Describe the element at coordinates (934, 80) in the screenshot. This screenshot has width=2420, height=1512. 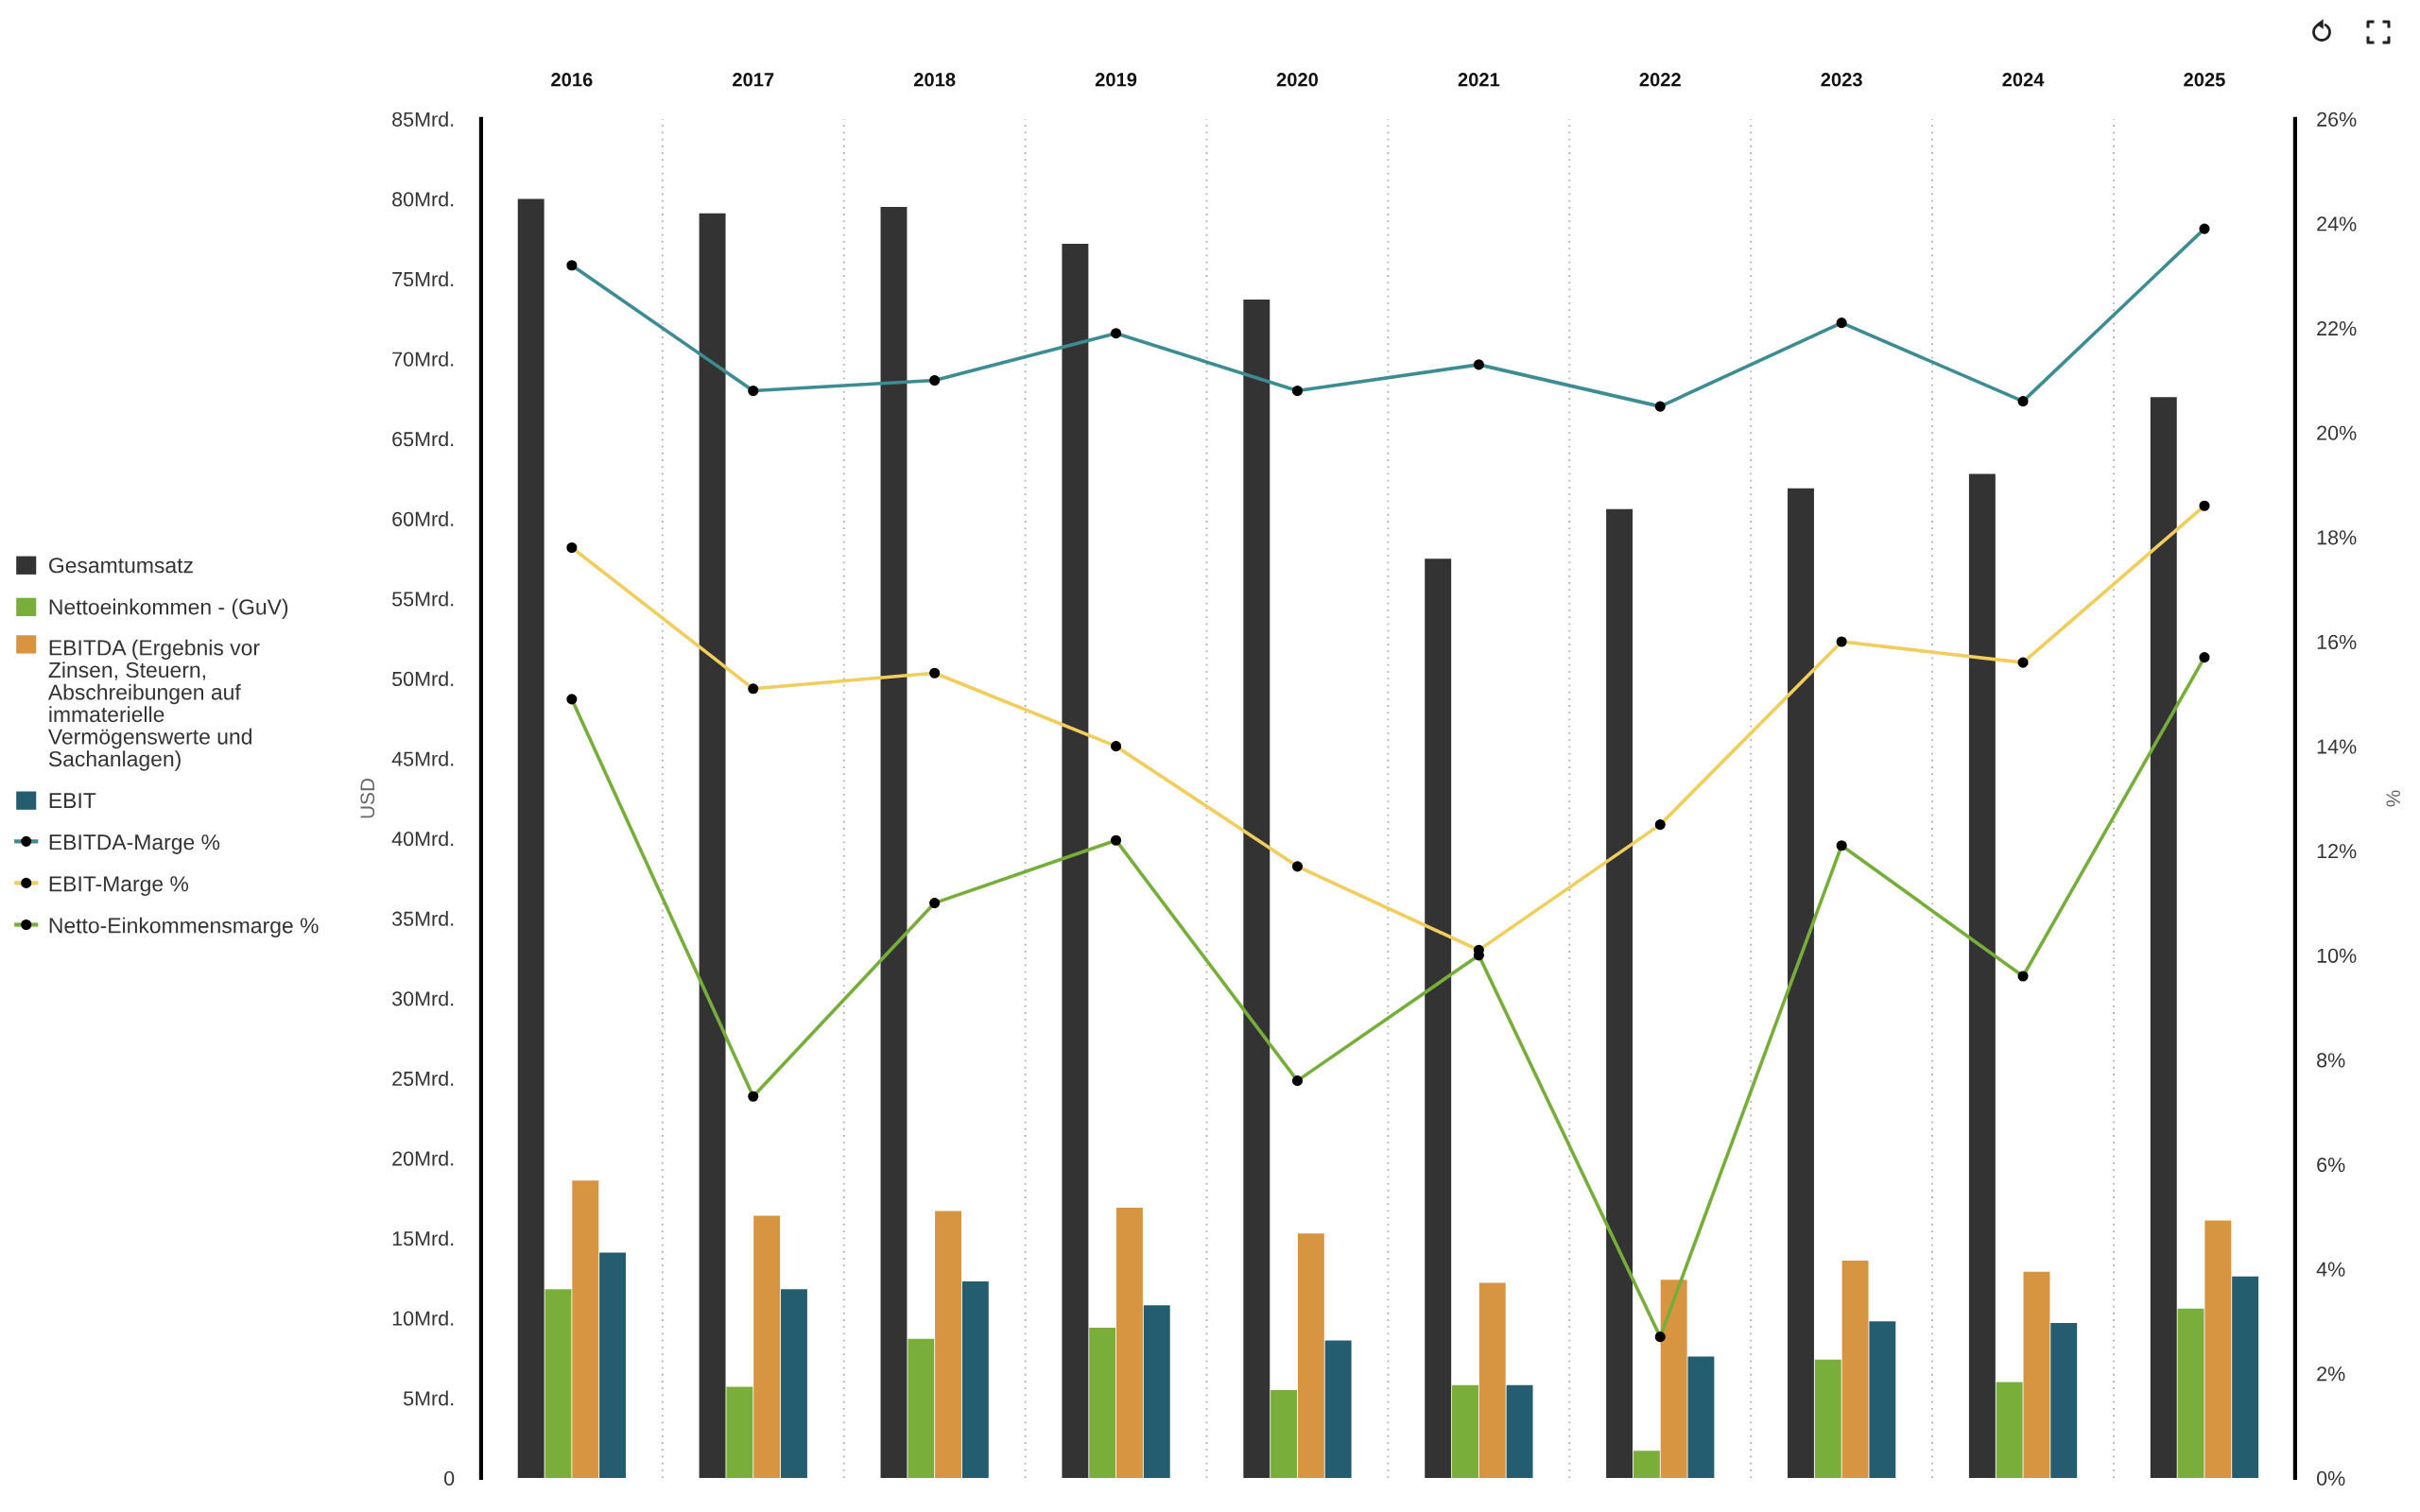
I see `x-tick-label: 2018` at that location.